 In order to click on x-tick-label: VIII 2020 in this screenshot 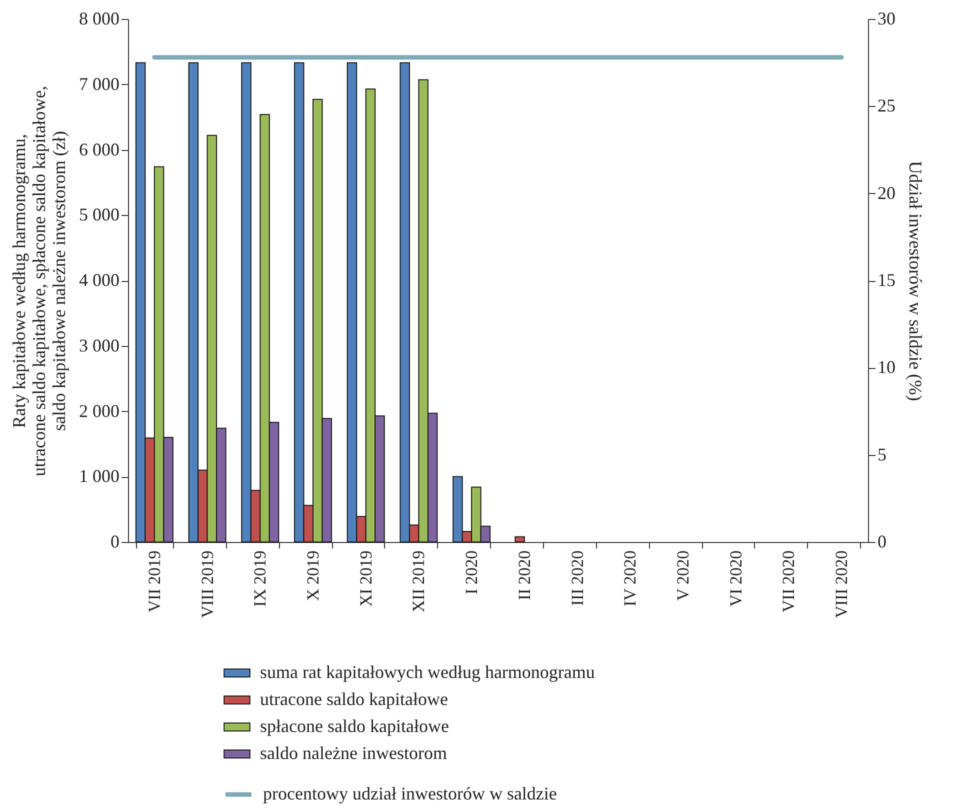, I will do `click(842, 584)`.